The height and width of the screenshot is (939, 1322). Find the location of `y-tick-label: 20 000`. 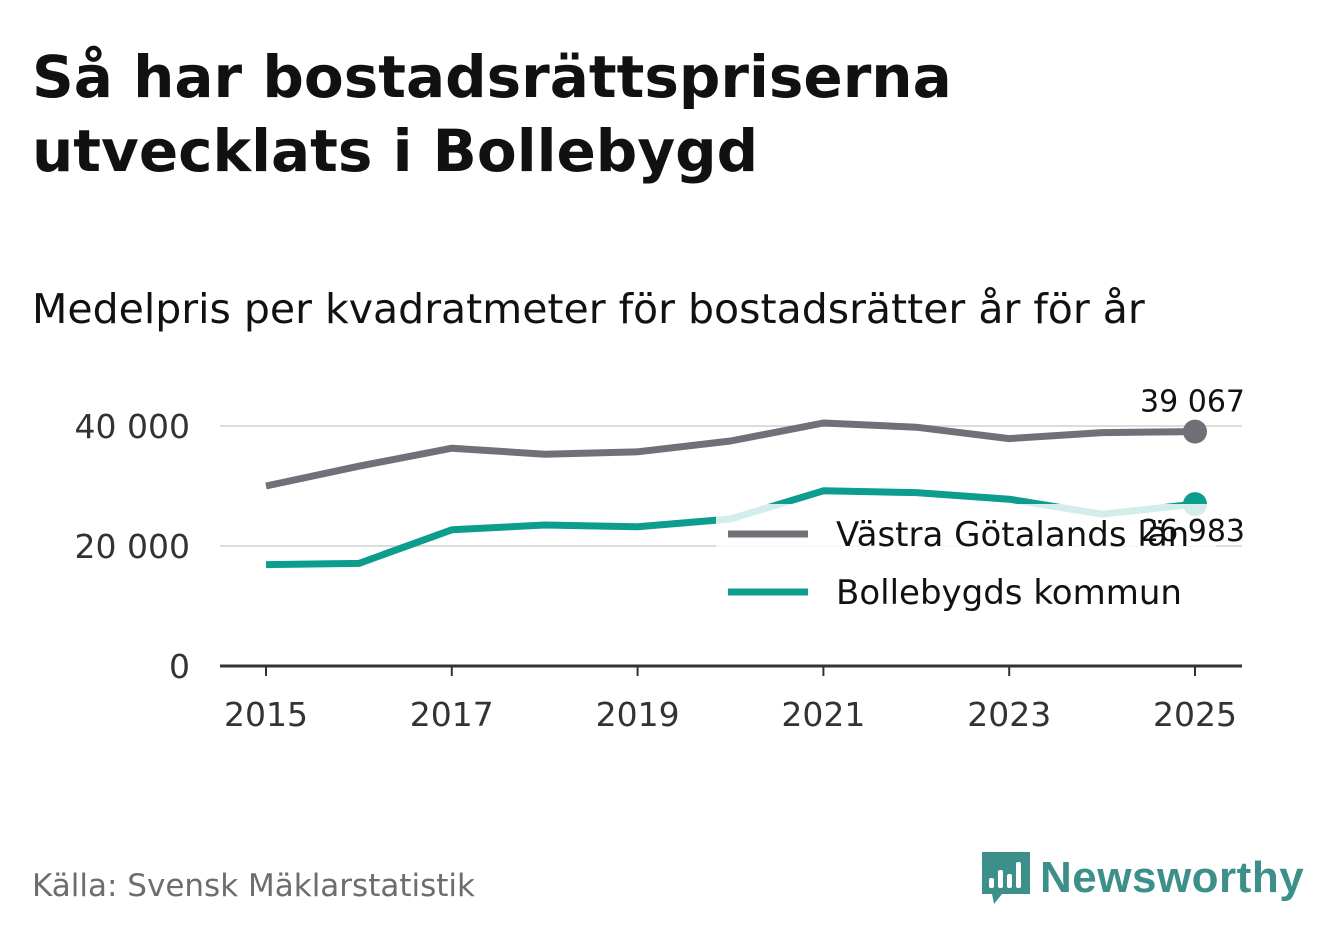

y-tick-label: 20 000 is located at coordinates (132, 546).